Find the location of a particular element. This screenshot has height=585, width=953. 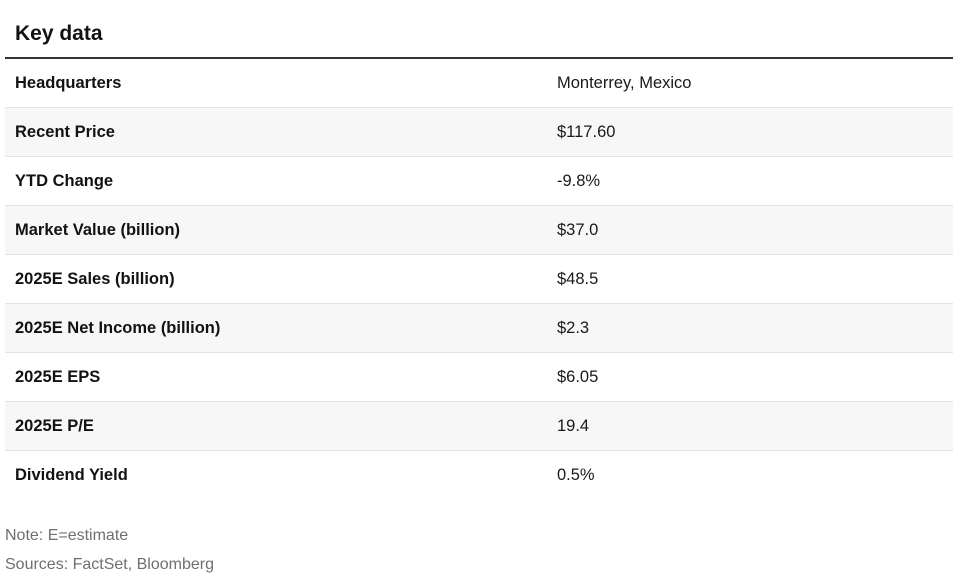

table-row-market-value: Market Value (billion) $37.0 is located at coordinates (479, 230).